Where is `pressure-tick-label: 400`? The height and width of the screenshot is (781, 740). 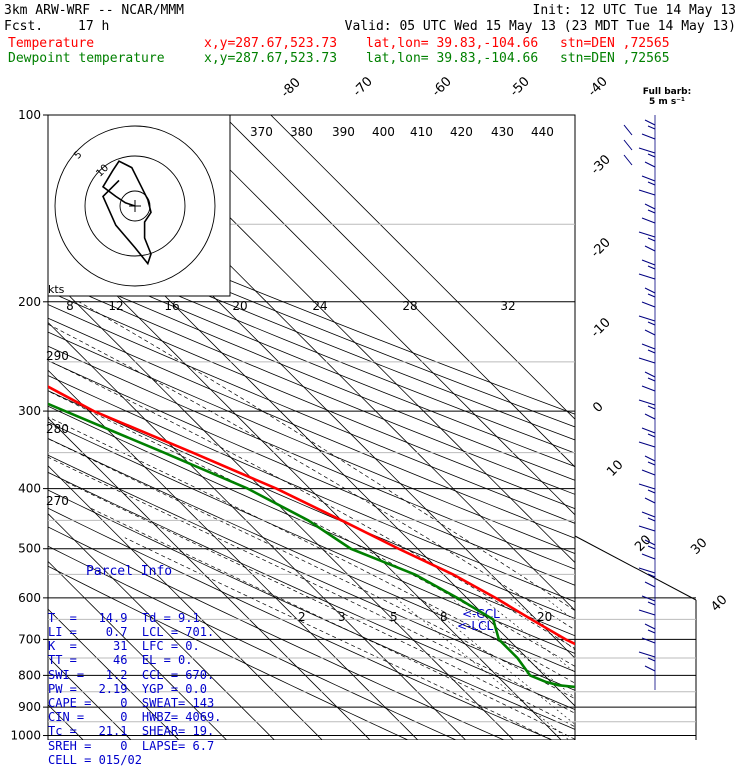 pressure-tick-label: 400 is located at coordinates (29, 489).